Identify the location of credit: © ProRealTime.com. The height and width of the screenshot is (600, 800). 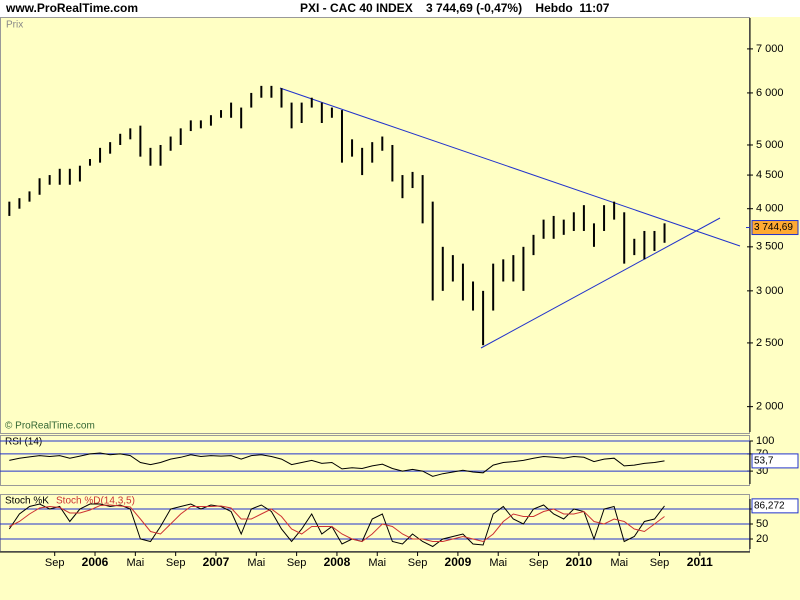
(50, 426).